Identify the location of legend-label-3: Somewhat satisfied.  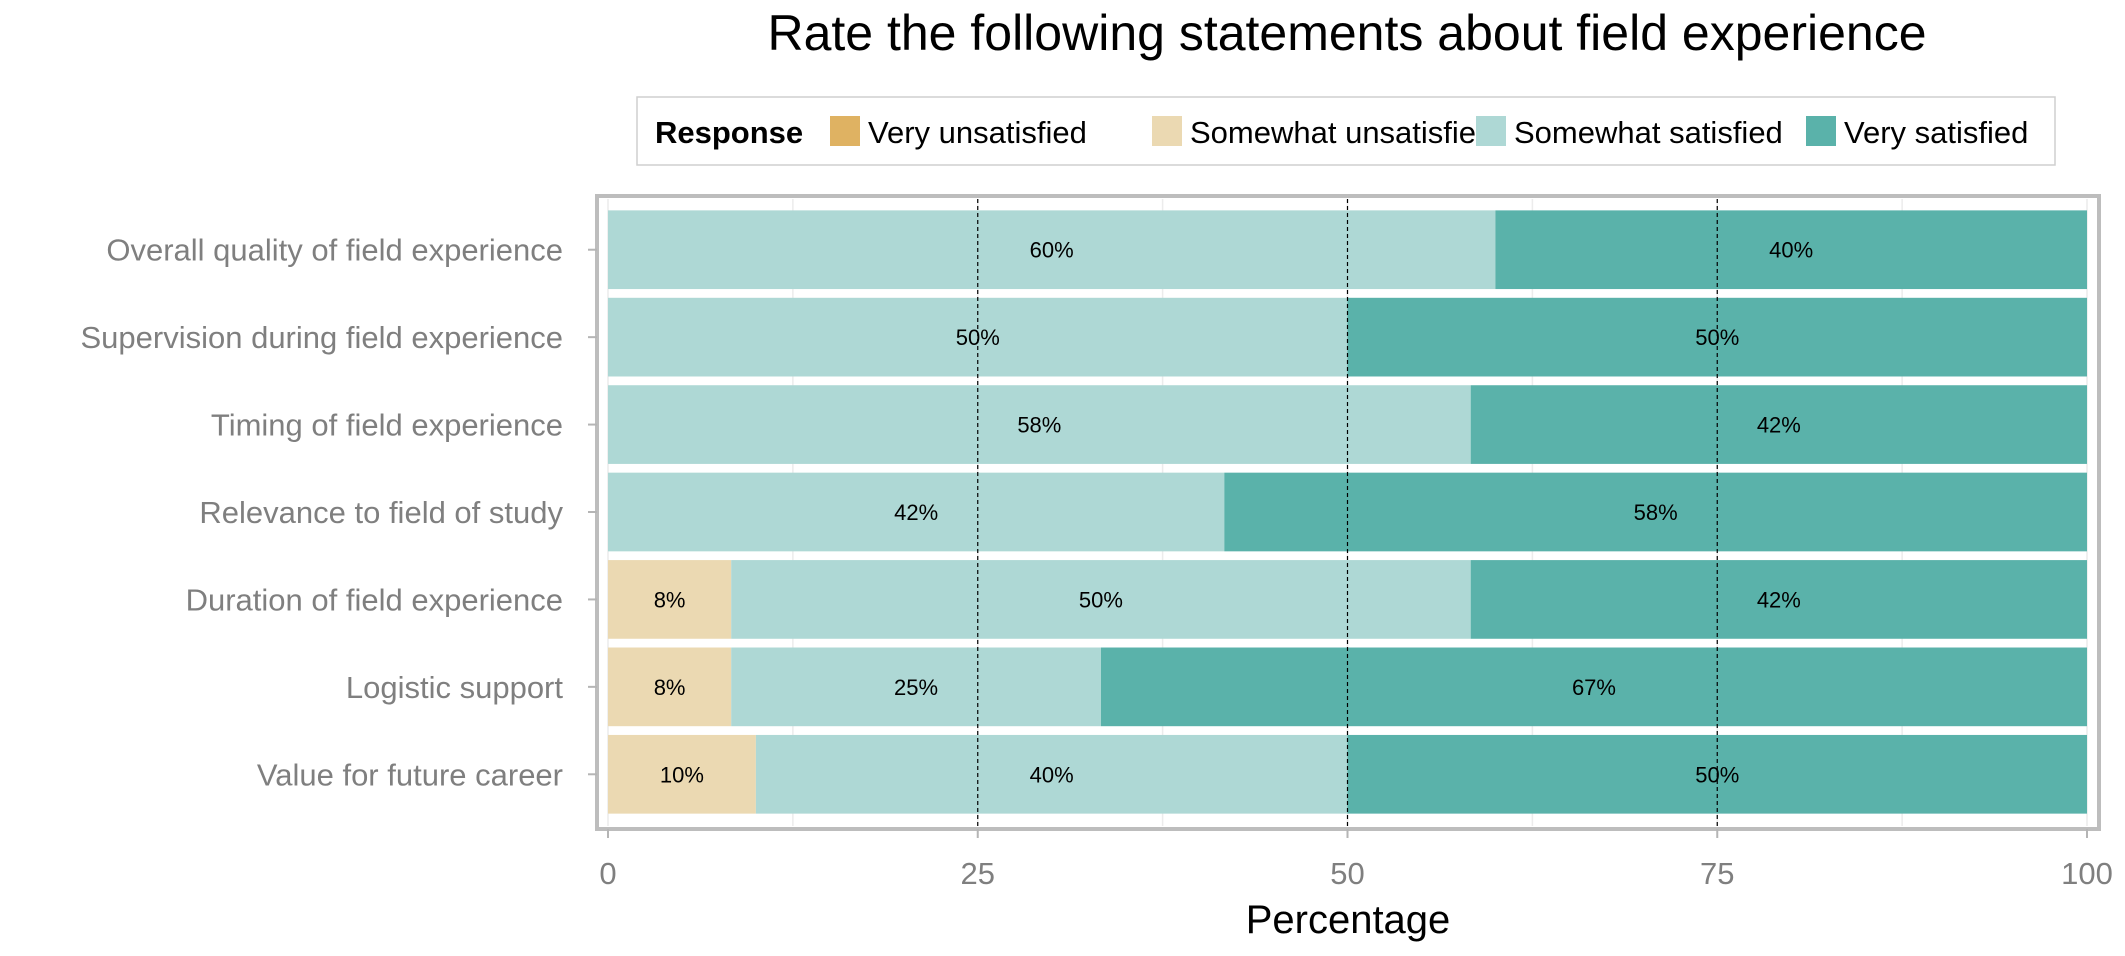
(1648, 132).